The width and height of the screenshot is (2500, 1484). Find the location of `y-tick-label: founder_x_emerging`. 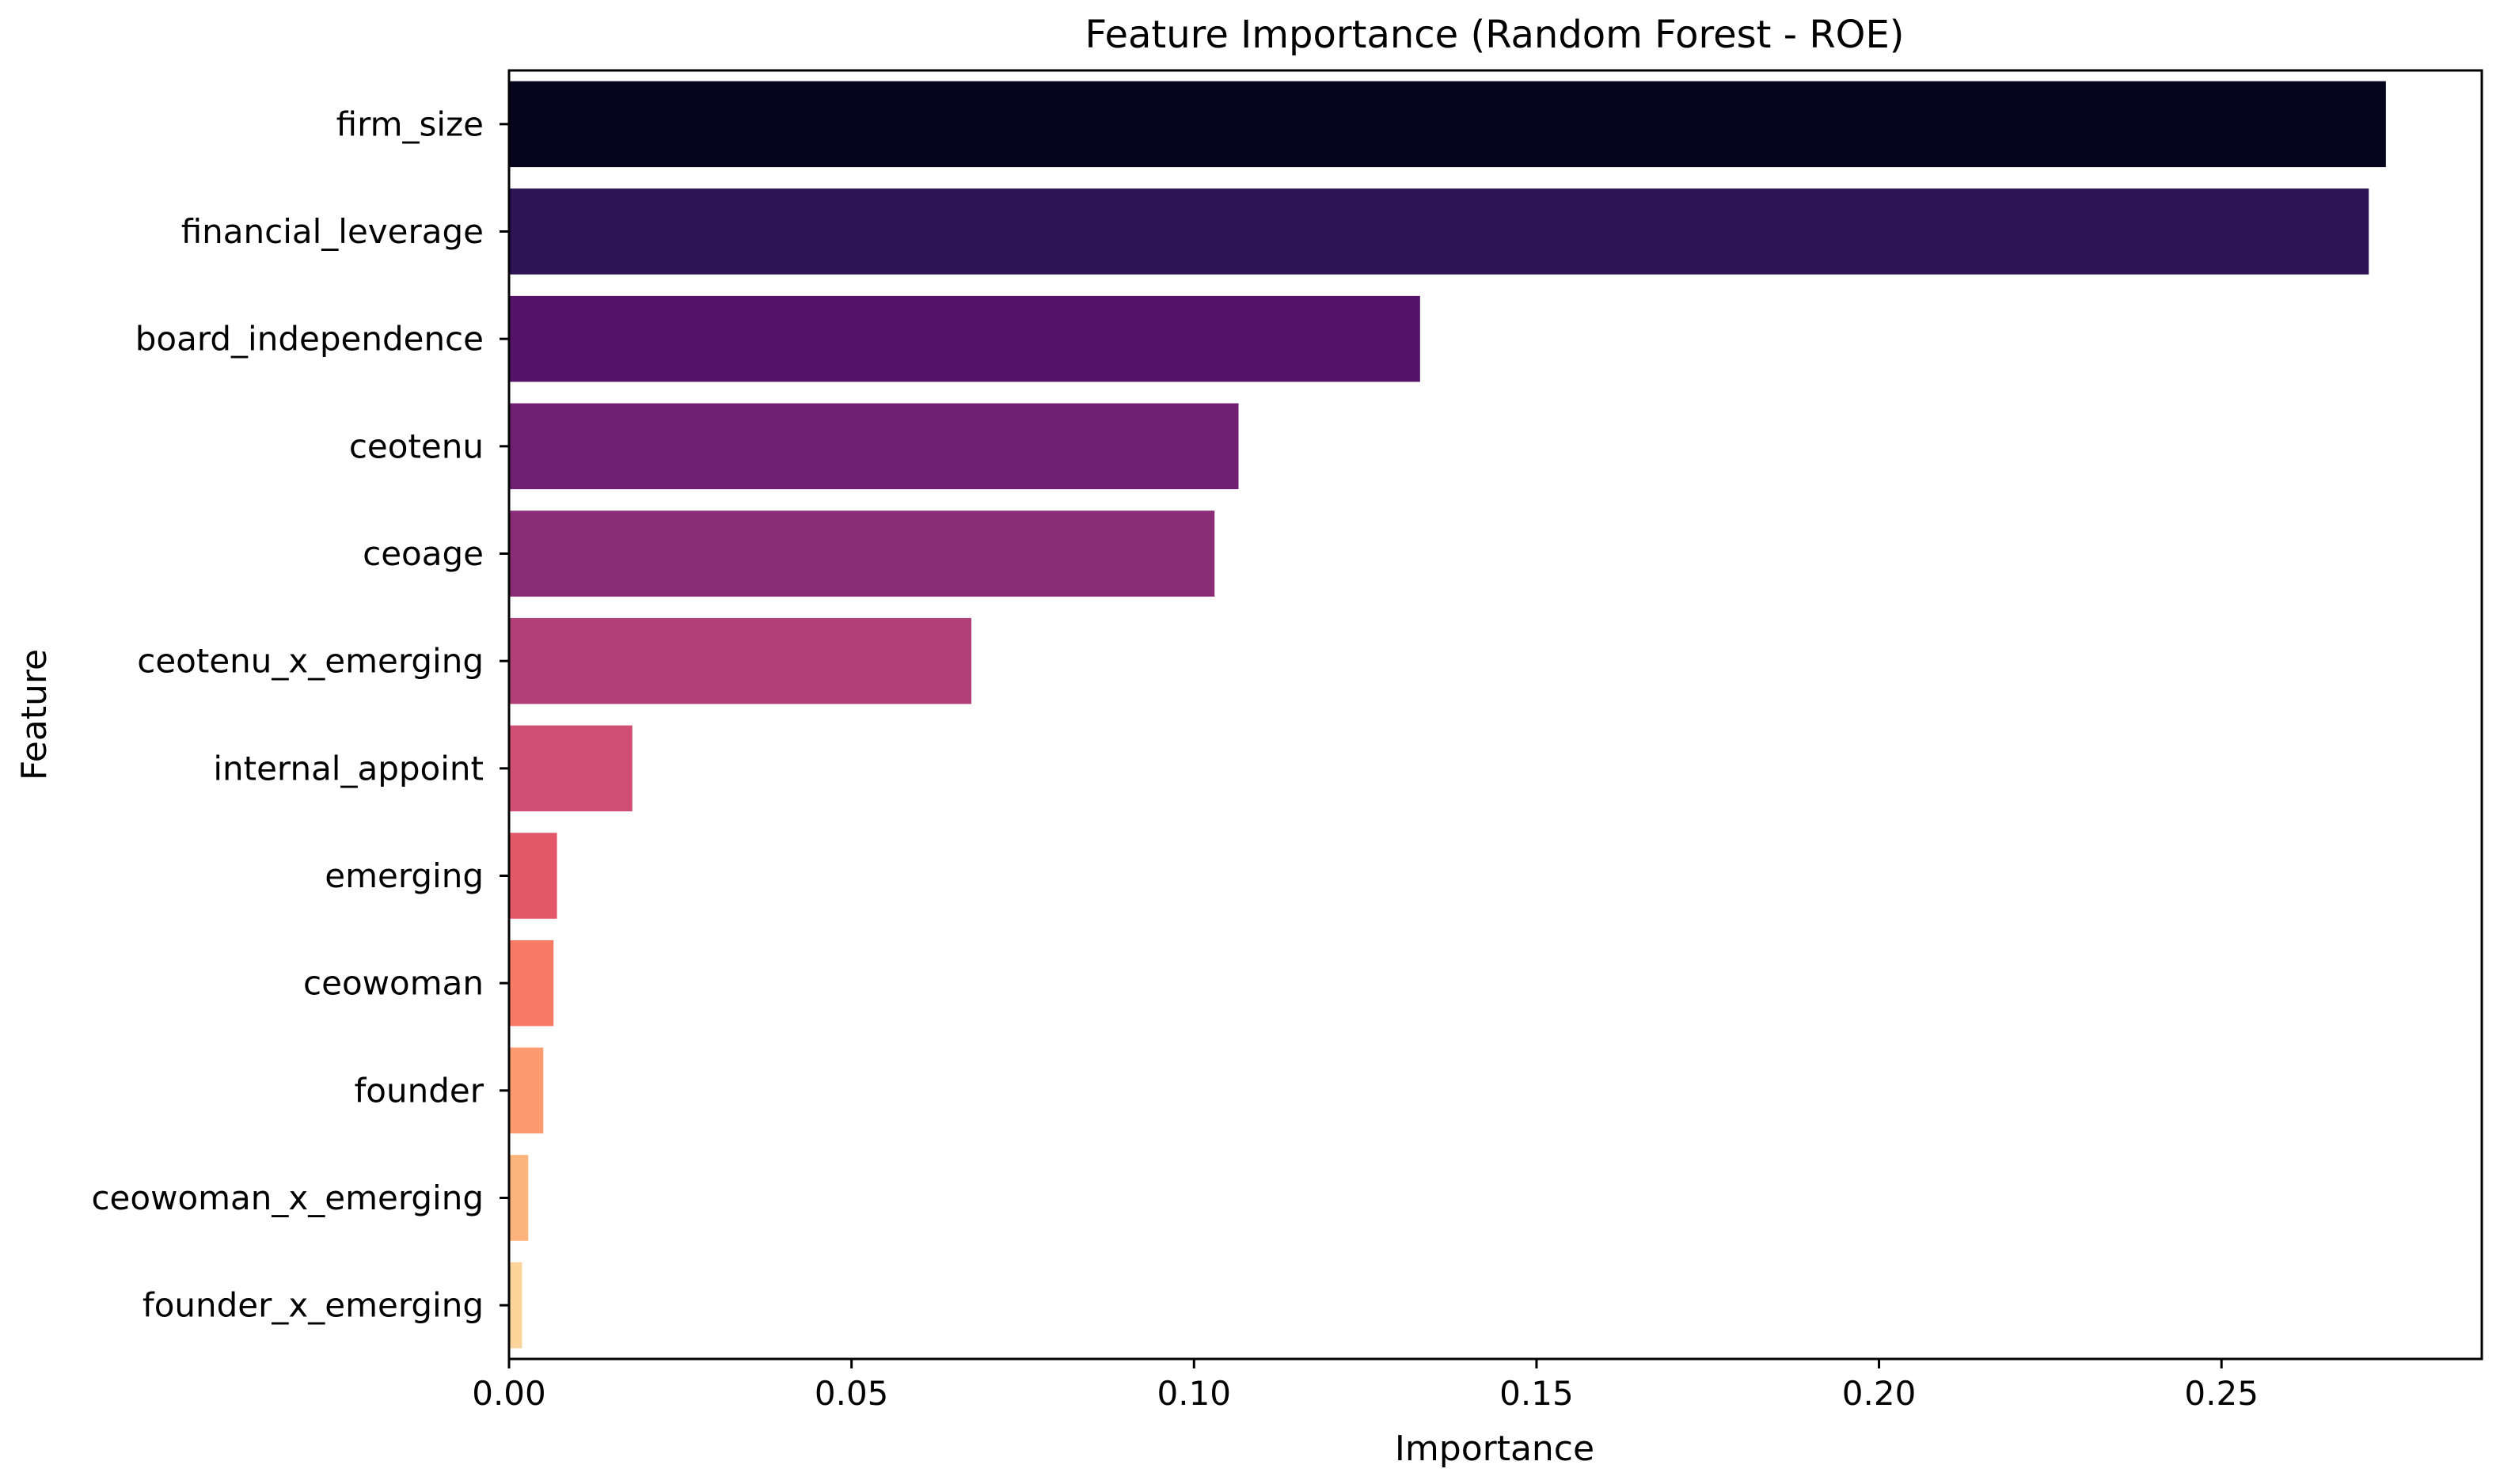

y-tick-label: founder_x_emerging is located at coordinates (313, 1305).